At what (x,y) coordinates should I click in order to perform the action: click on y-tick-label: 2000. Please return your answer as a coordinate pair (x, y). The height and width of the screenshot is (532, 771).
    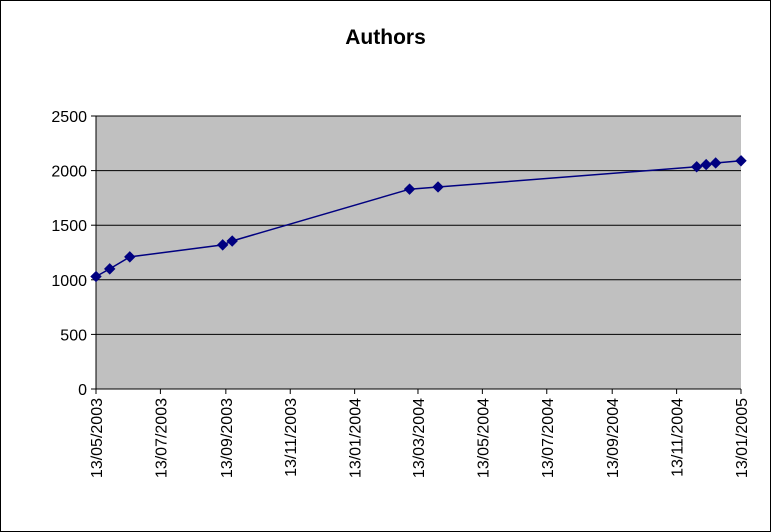
    Looking at the image, I should click on (69, 172).